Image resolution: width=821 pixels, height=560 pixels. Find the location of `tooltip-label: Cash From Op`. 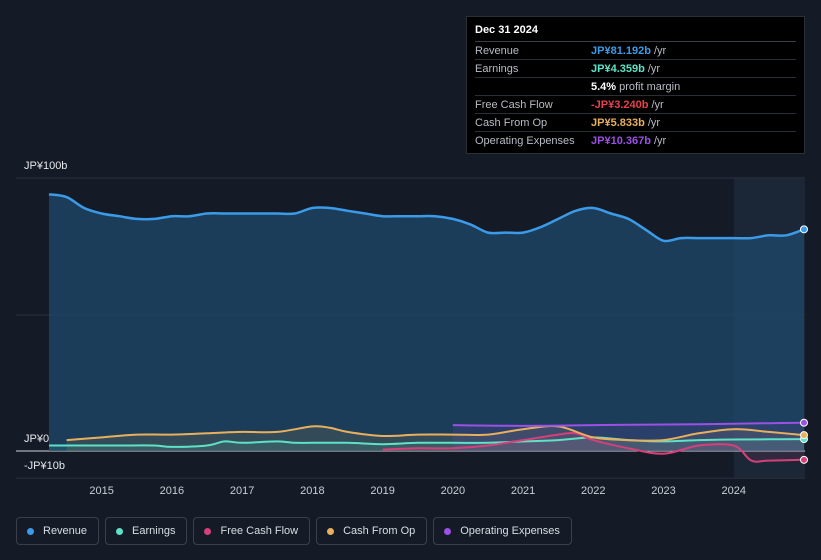

tooltip-label: Cash From Op is located at coordinates (511, 122).